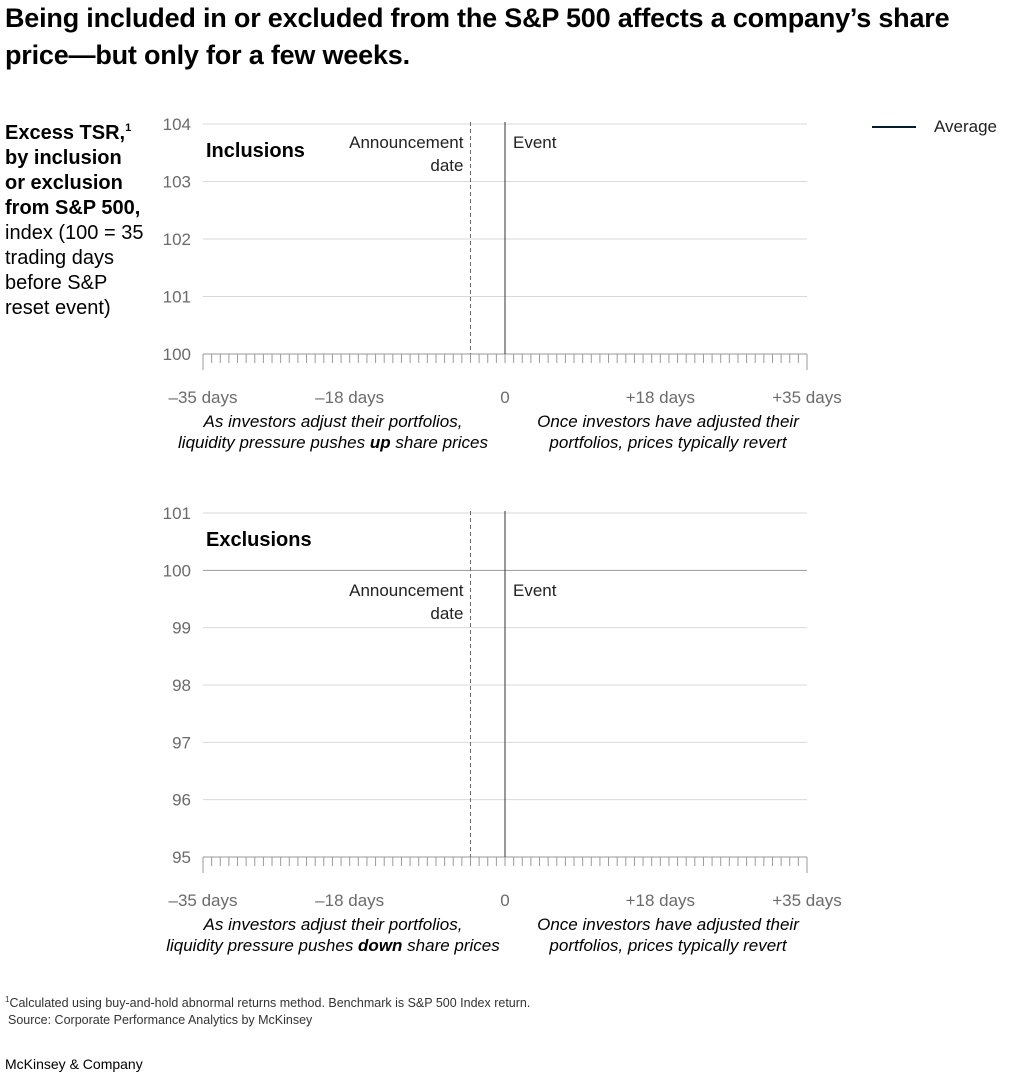  I want to click on panel-1-title: Inclusions, so click(255, 151).